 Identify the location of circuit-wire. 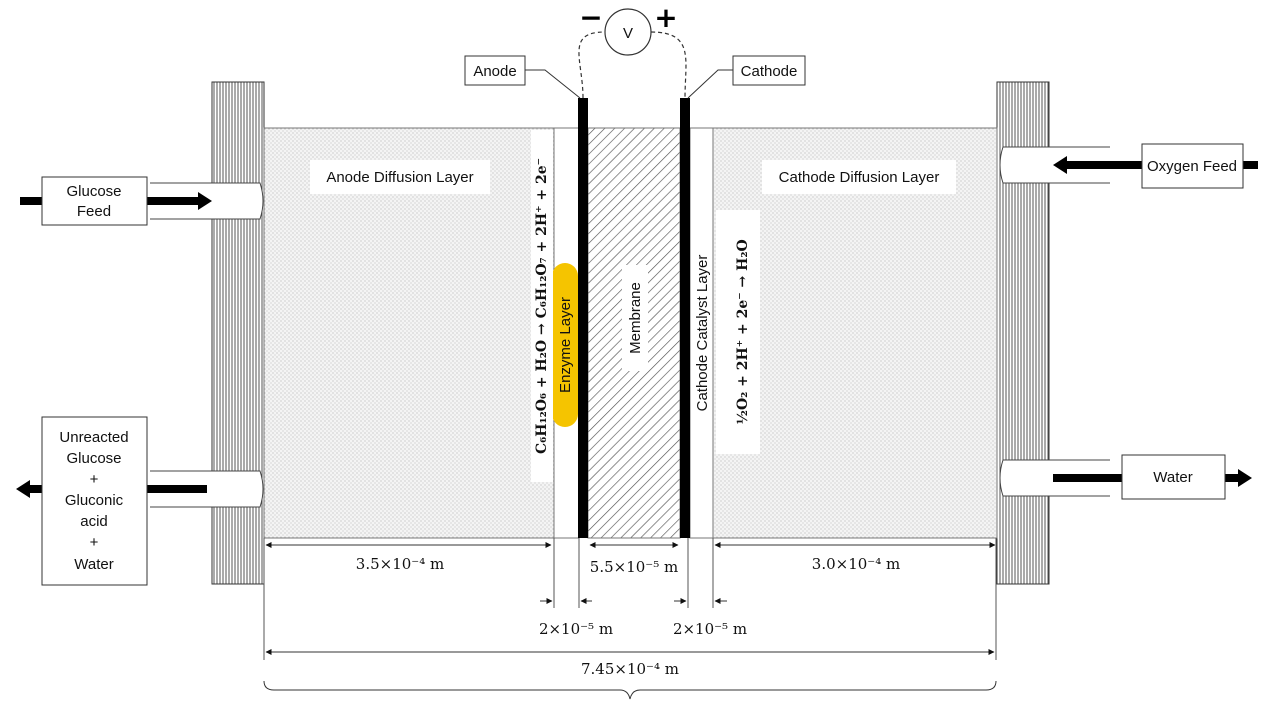
(632, 65).